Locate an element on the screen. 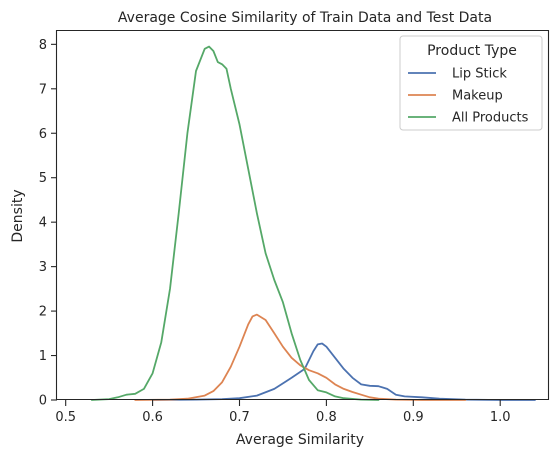 The image size is (558, 457). legend-label: Lip Stick is located at coordinates (479, 74).